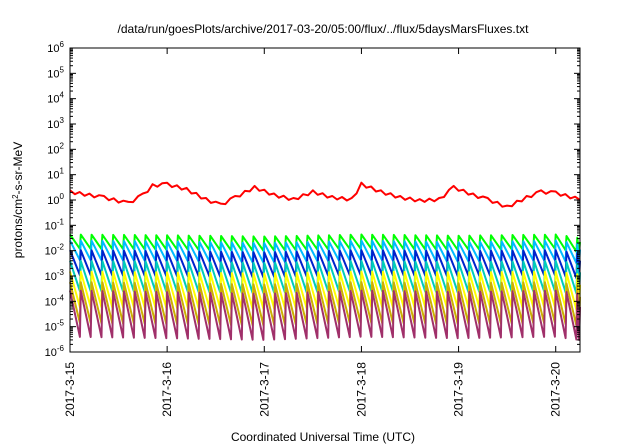 The width and height of the screenshot is (640, 448). What do you see at coordinates (556, 389) in the screenshot?
I see `x-tick-label: 2017-3-20` at bounding box center [556, 389].